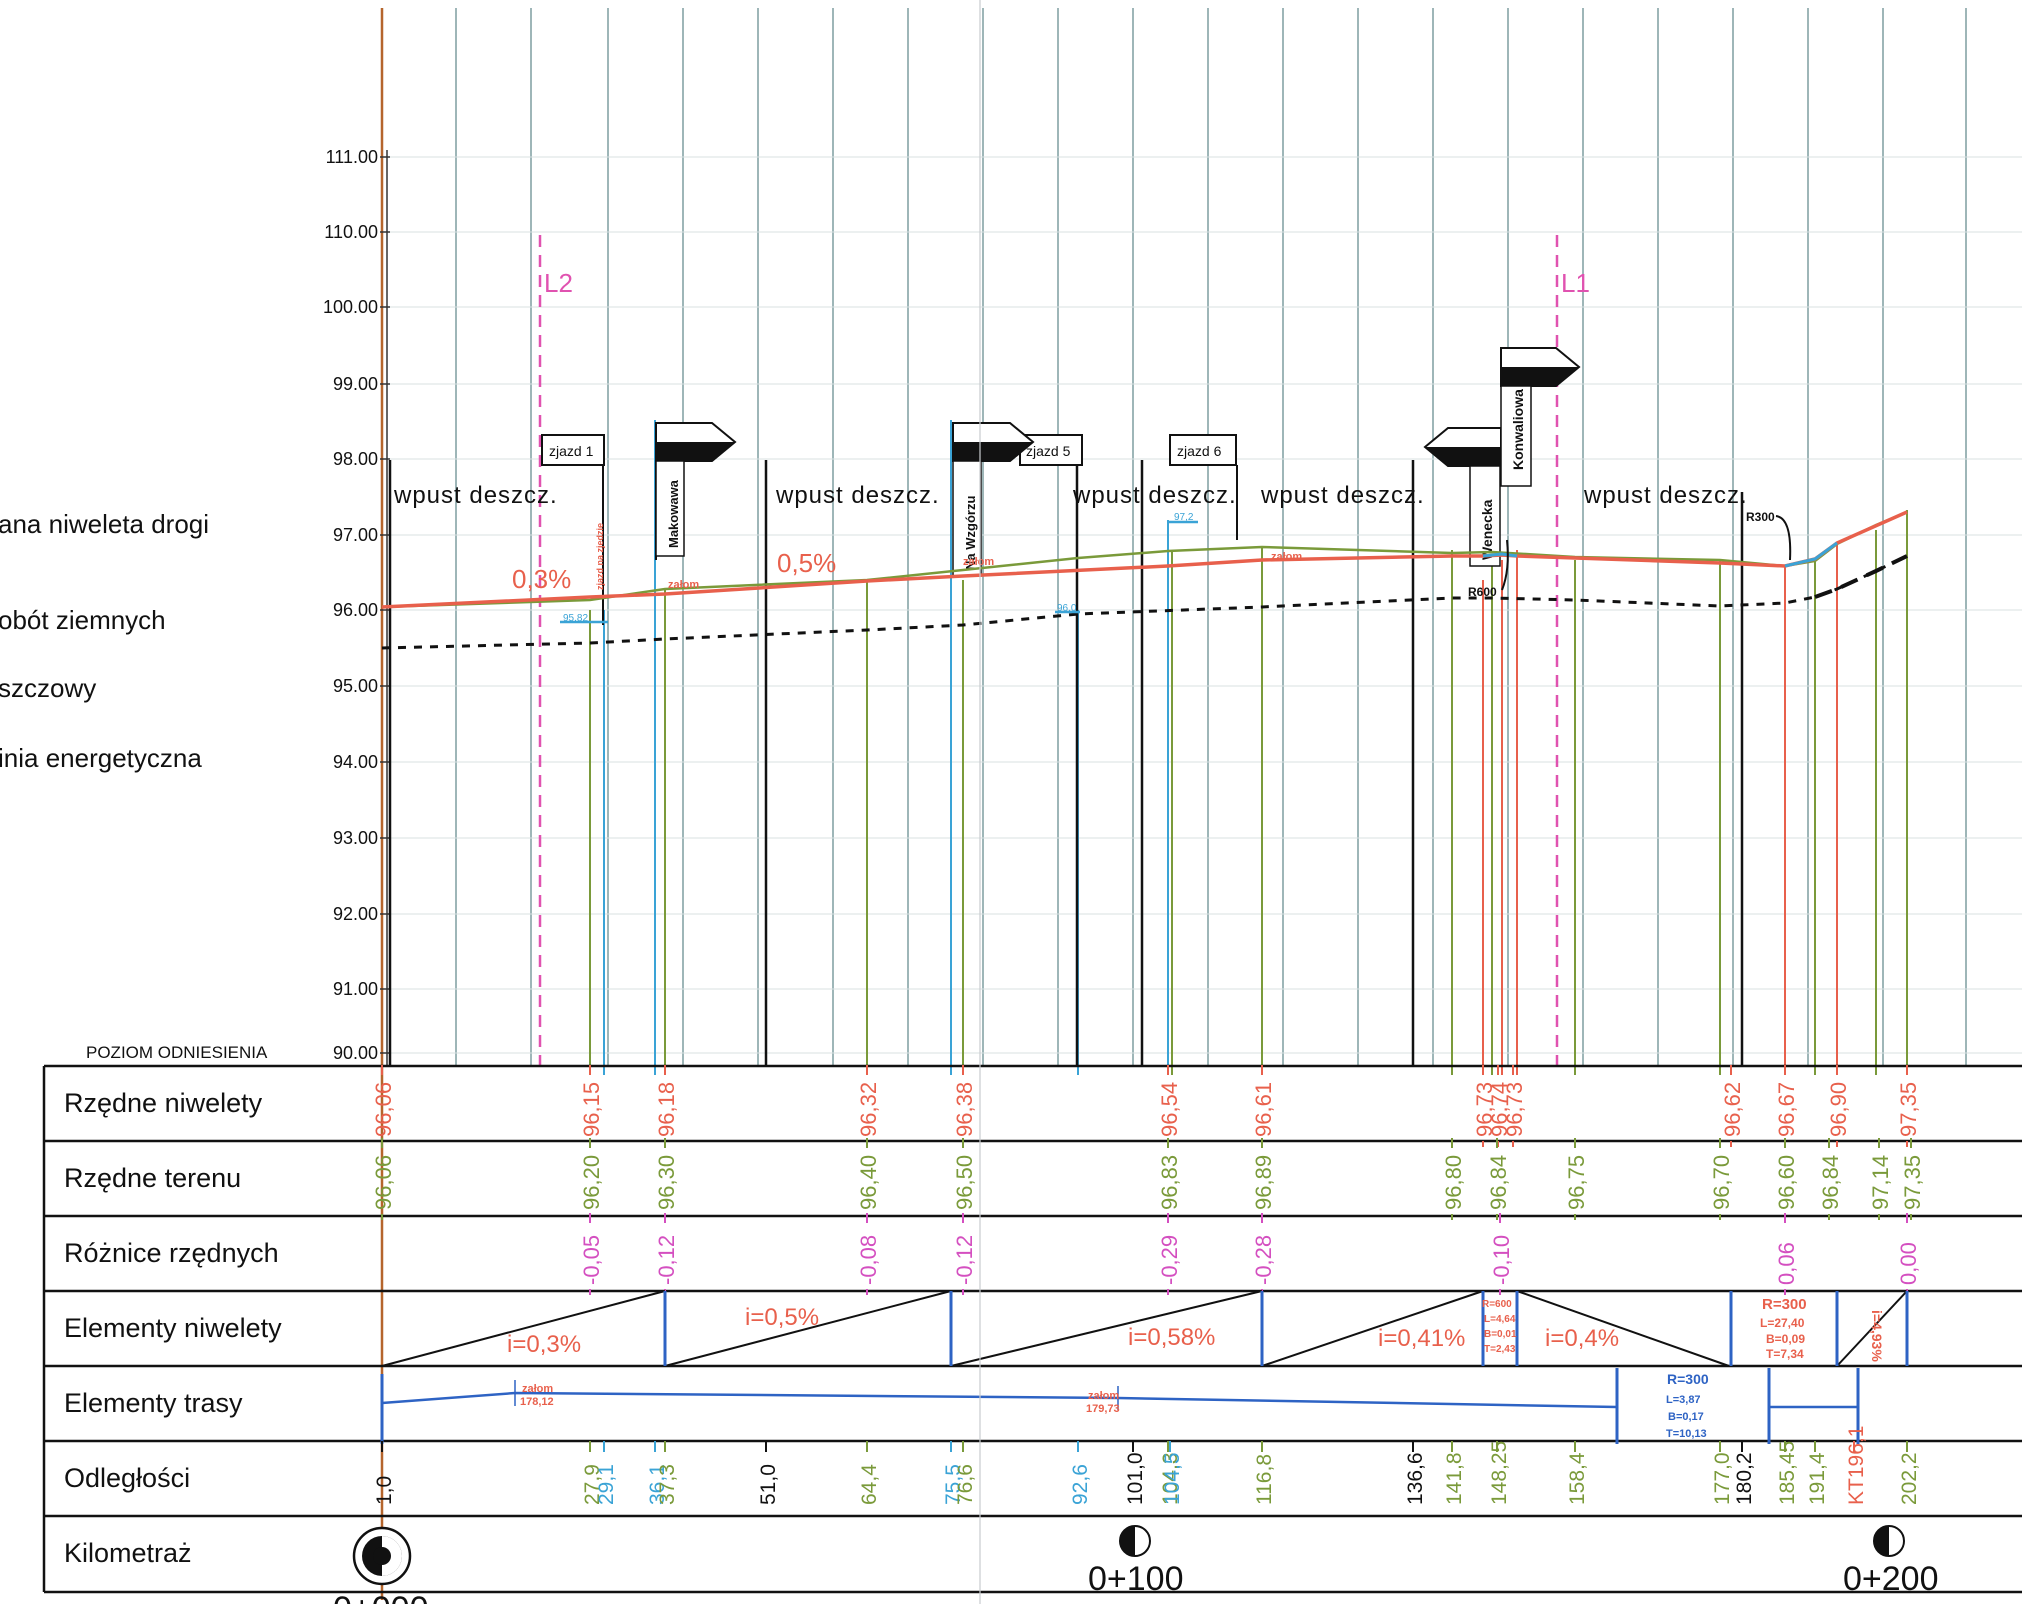  I want to click on vcurve-a-param: T=2,43, so click(1500, 1349).